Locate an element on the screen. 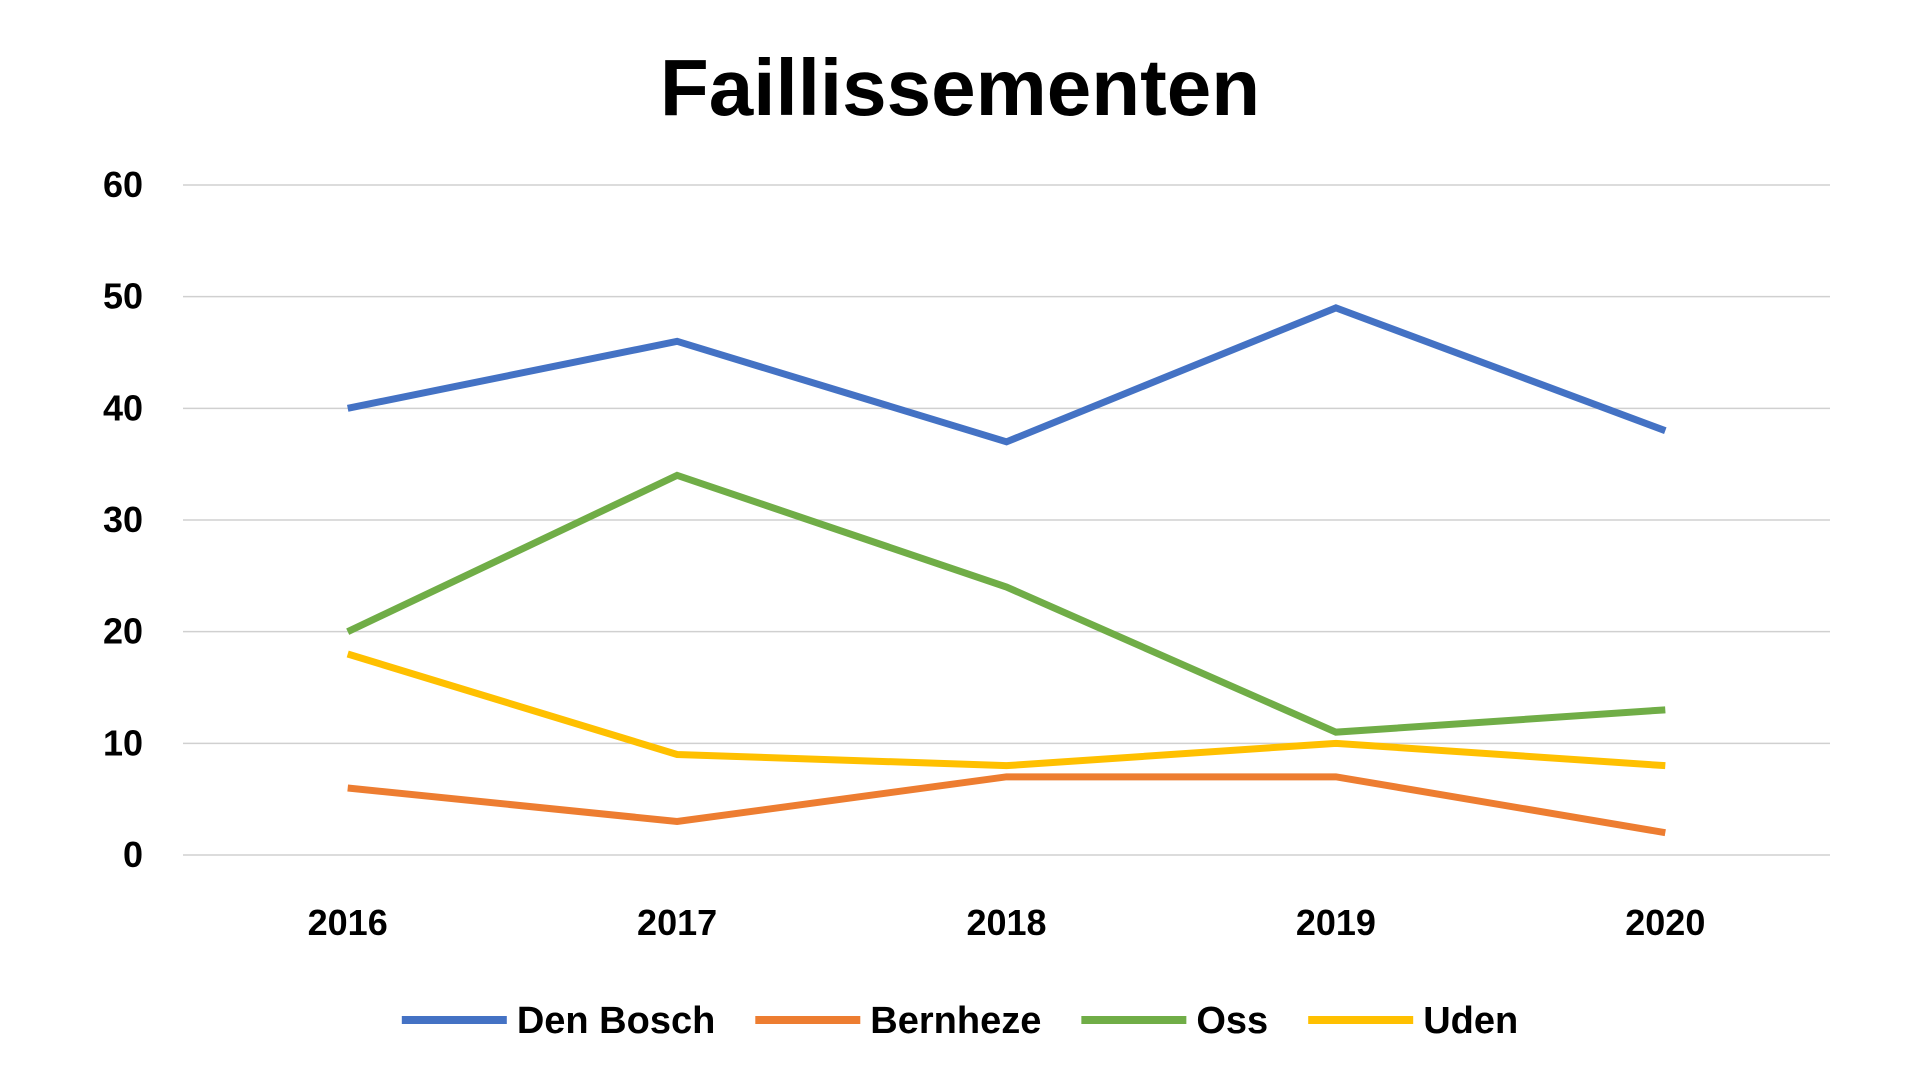 The image size is (1920, 1080). legend-label-den-bosch: Den Bosch is located at coordinates (616, 1021).